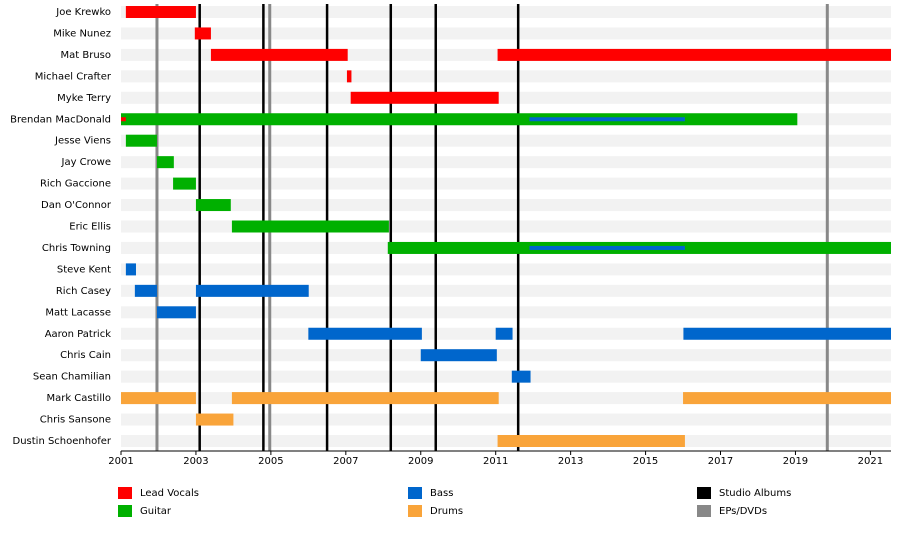 This screenshot has height=535, width=900. I want to click on legend-label: Drums, so click(446, 511).